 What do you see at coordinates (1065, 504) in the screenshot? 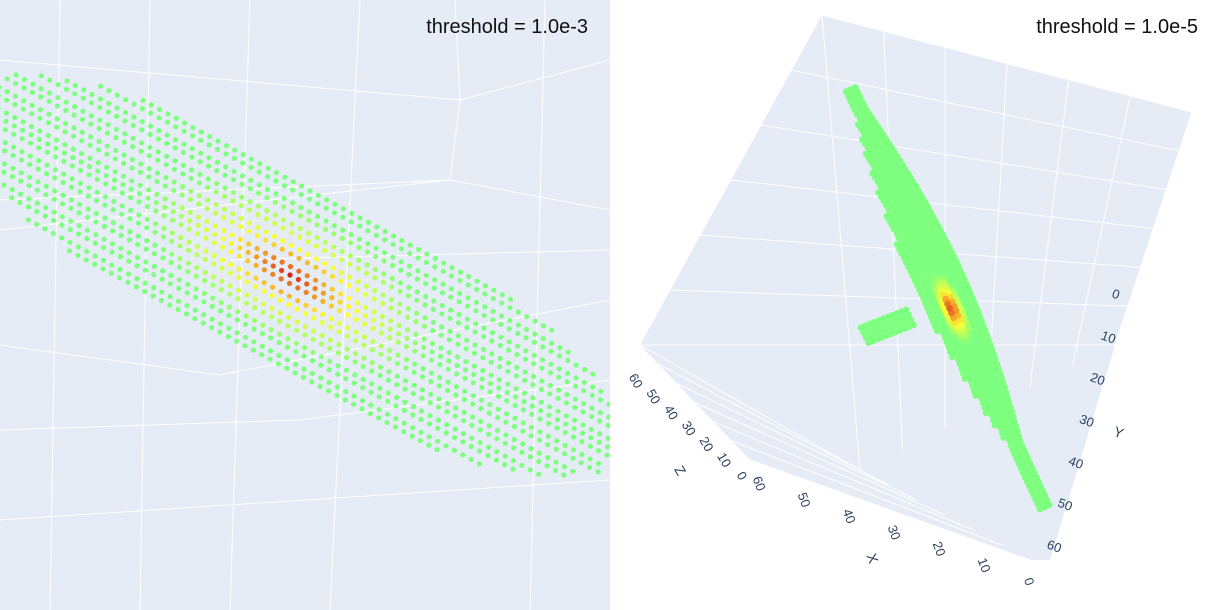
I see `y-tick-label: 50` at bounding box center [1065, 504].